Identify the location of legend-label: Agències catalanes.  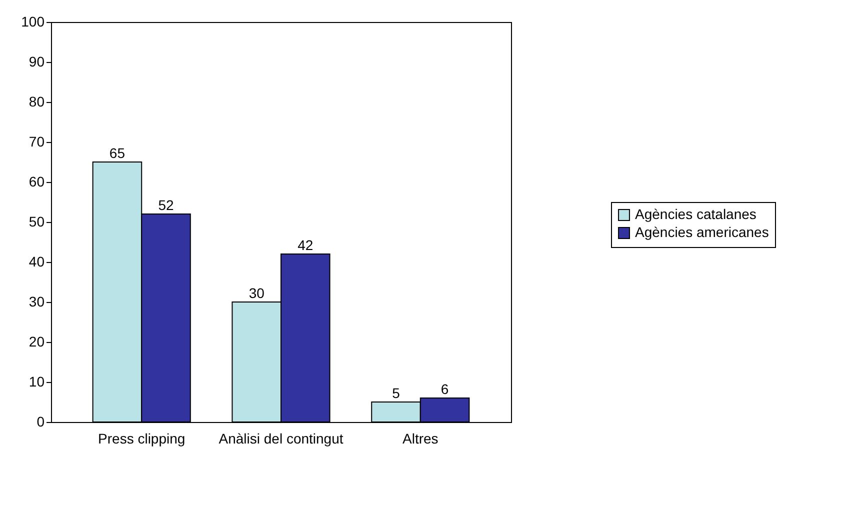
(695, 214).